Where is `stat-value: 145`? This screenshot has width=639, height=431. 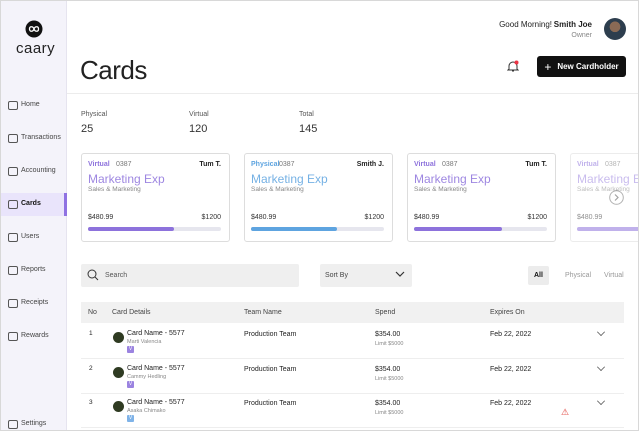
stat-value: 145 is located at coordinates (308, 129).